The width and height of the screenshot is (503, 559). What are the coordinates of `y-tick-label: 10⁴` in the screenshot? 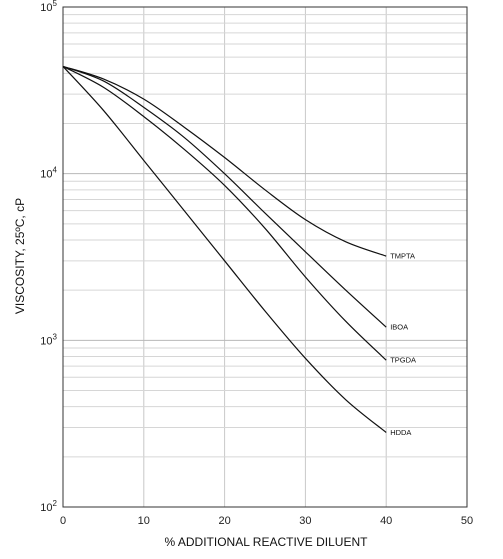 It's located at (48, 173).